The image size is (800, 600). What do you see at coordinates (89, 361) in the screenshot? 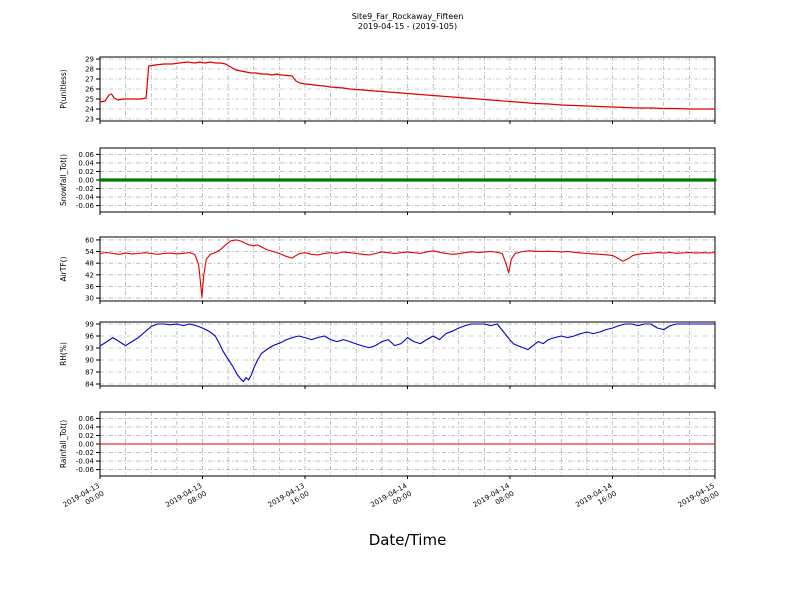
I see `y-tick-label: 90` at bounding box center [89, 361].